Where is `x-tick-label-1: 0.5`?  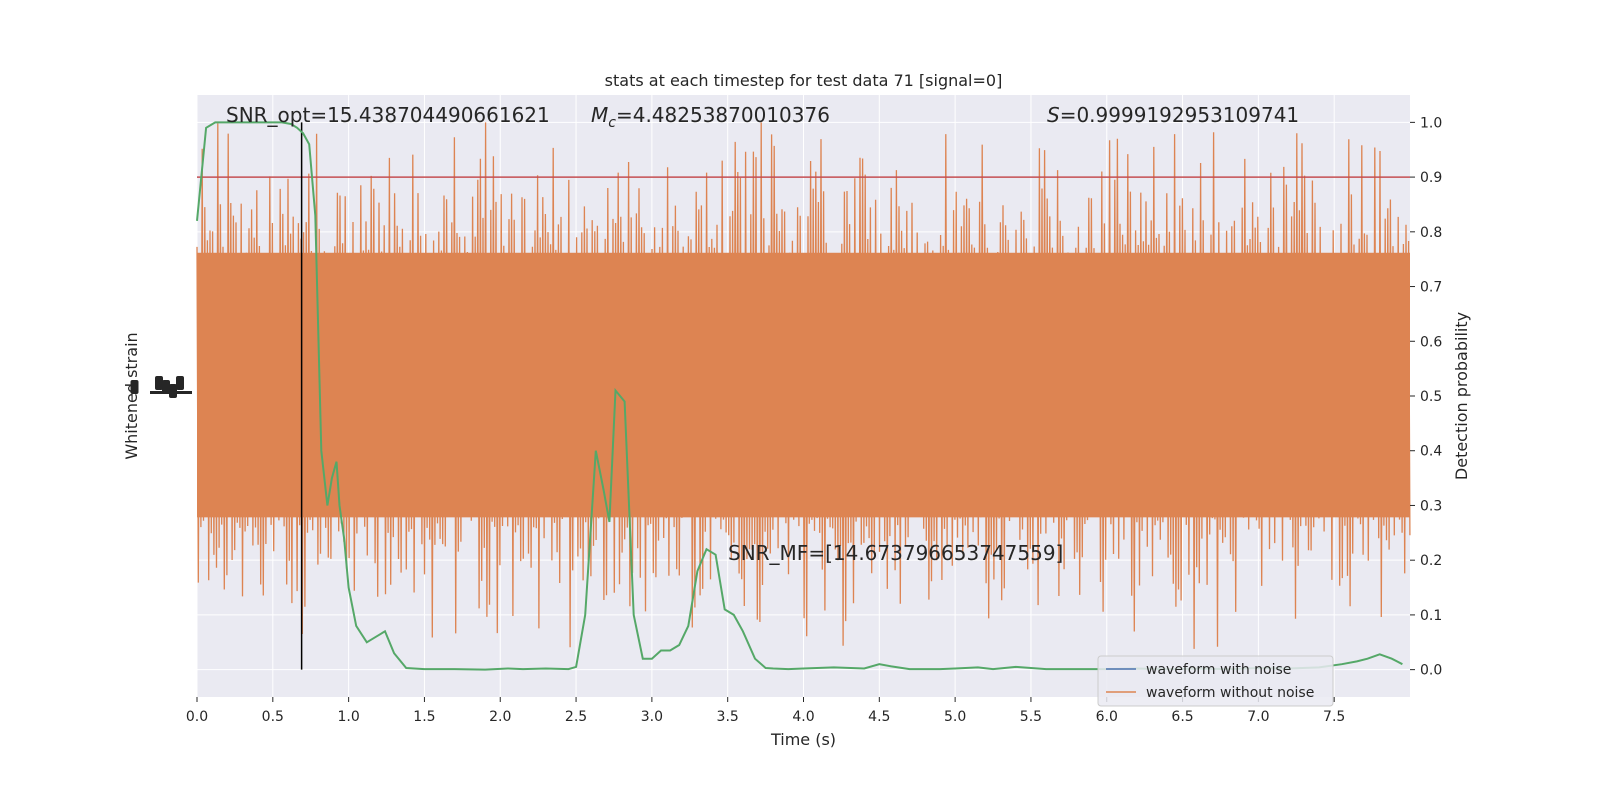
x-tick-label-1: 0.5 is located at coordinates (273, 717).